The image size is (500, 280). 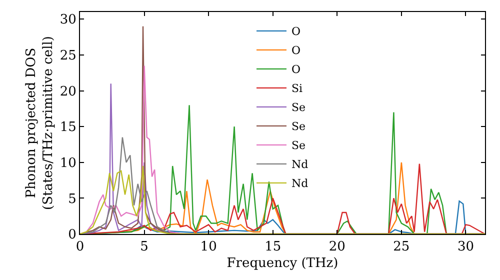 I want to click on legend-label: Si, so click(x=298, y=89).